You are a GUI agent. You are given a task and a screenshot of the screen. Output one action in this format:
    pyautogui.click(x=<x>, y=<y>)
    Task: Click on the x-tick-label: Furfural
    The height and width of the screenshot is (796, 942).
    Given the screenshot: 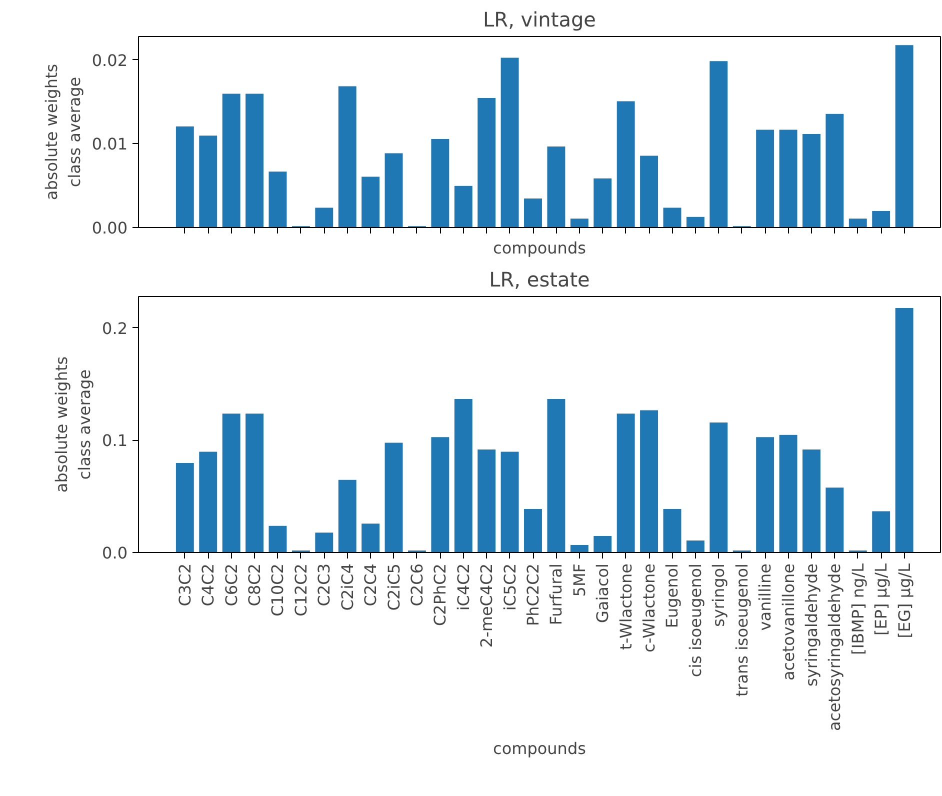 What is the action you would take?
    pyautogui.click(x=556, y=594)
    